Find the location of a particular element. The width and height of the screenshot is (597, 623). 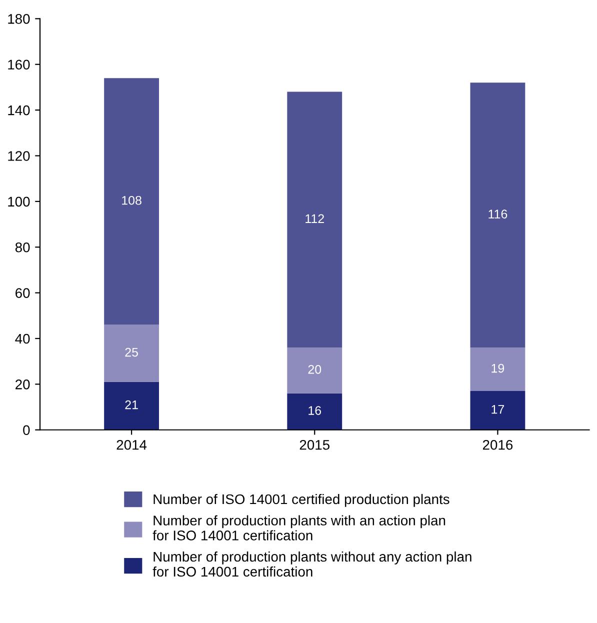

legend-label: Number of production plants without any action plan for ISO 14001 certification is located at coordinates (312, 564).